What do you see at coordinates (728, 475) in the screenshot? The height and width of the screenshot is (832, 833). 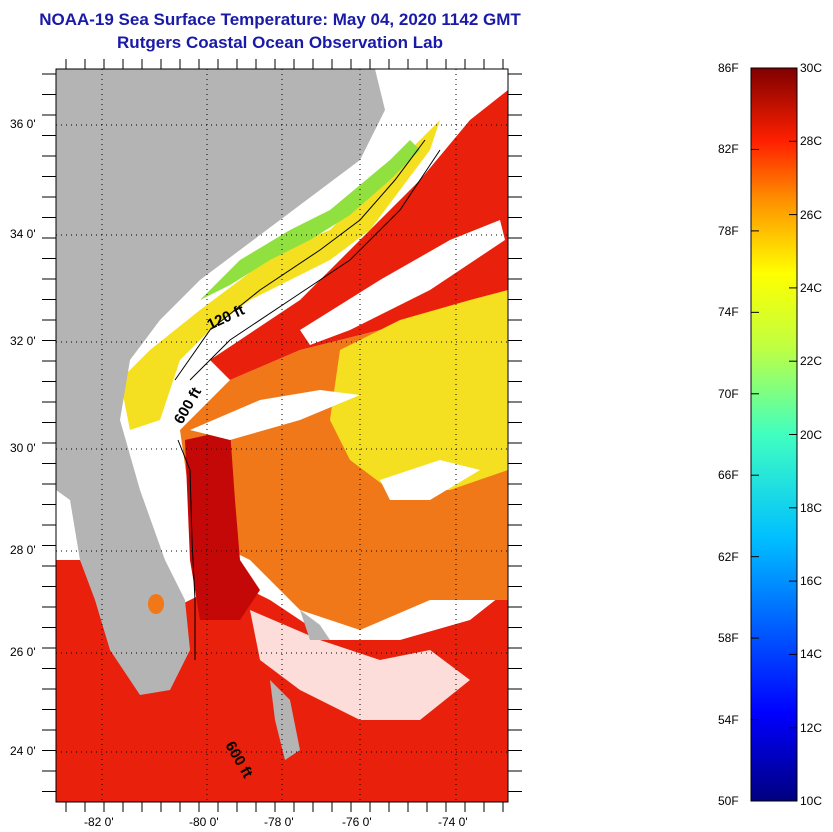 I see `fahrenheit-label: 66F` at bounding box center [728, 475].